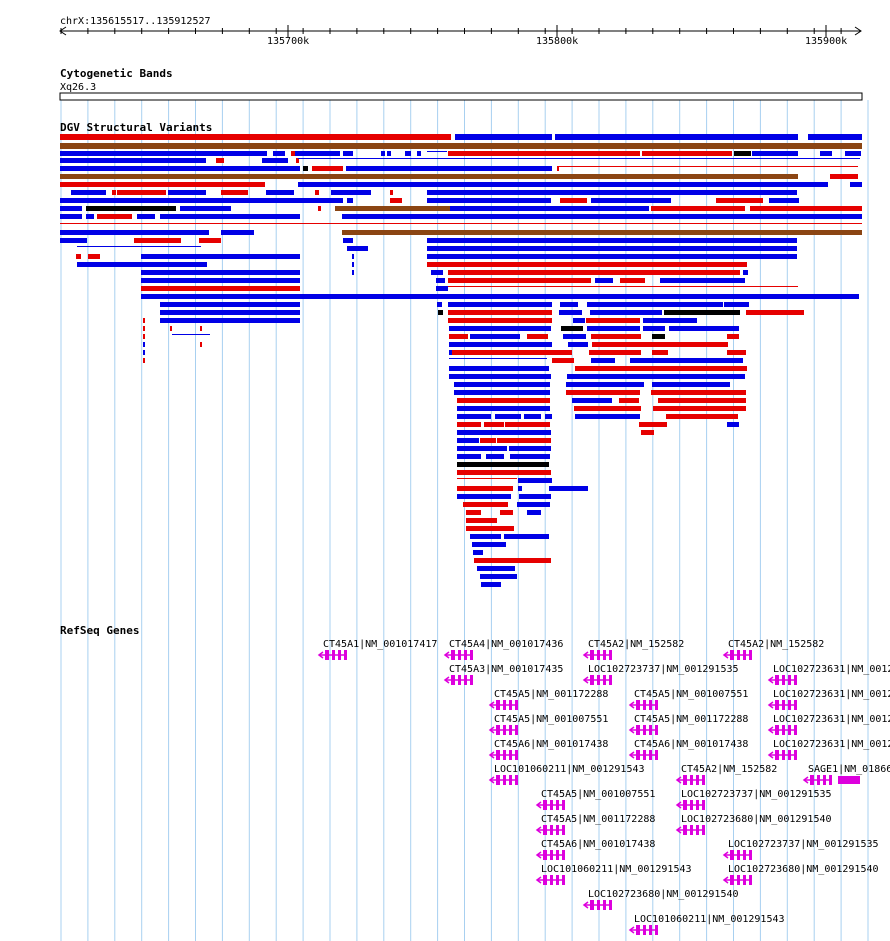  What do you see at coordinates (595, 824) in the screenshot?
I see `gene-feature: CT45A5|NM_001172288` at bounding box center [595, 824].